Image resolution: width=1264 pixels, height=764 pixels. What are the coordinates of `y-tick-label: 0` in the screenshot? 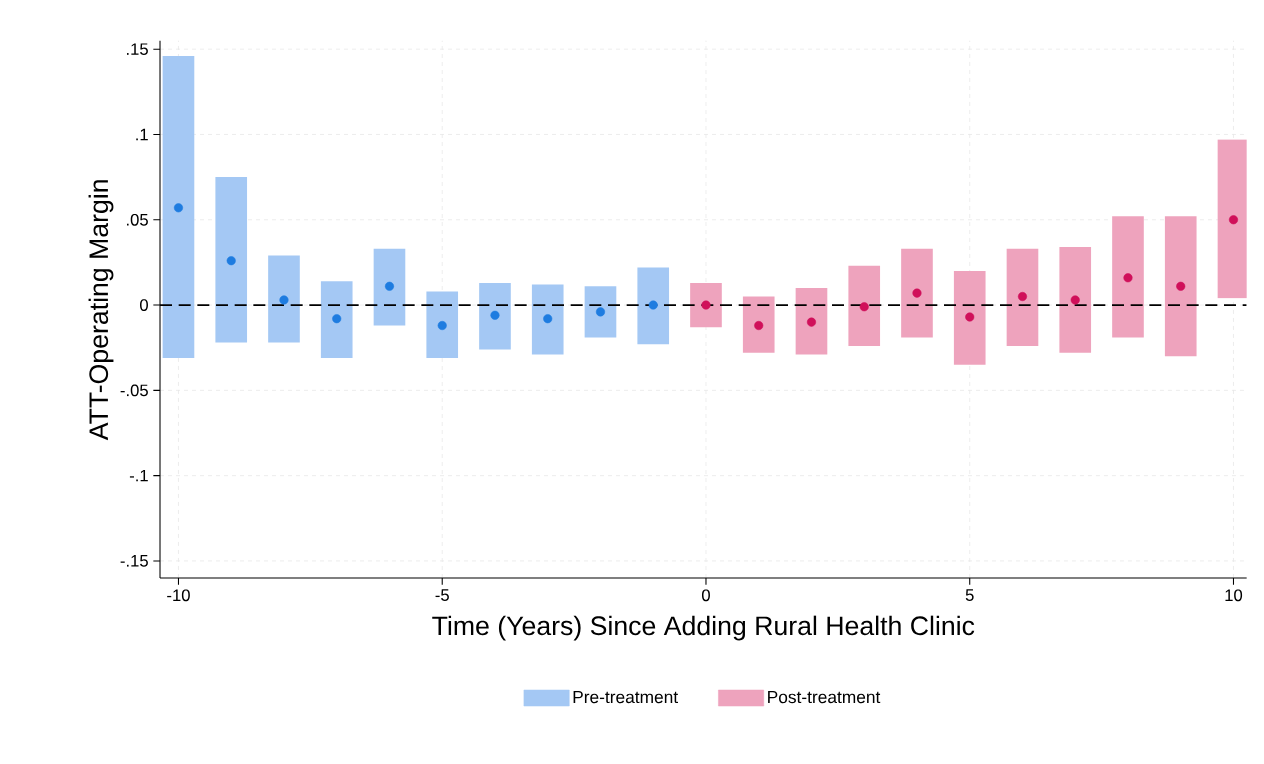 It's located at (144, 305).